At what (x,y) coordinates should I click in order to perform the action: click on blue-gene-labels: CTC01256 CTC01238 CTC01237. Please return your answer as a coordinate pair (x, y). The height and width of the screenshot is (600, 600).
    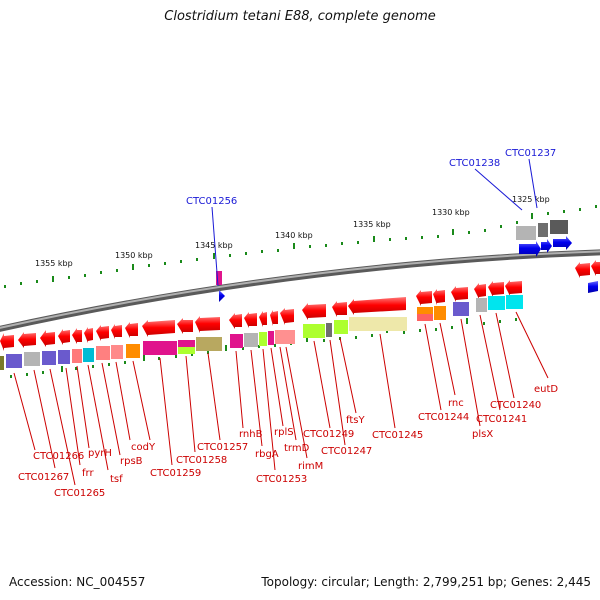
    Looking at the image, I should click on (371, 177).